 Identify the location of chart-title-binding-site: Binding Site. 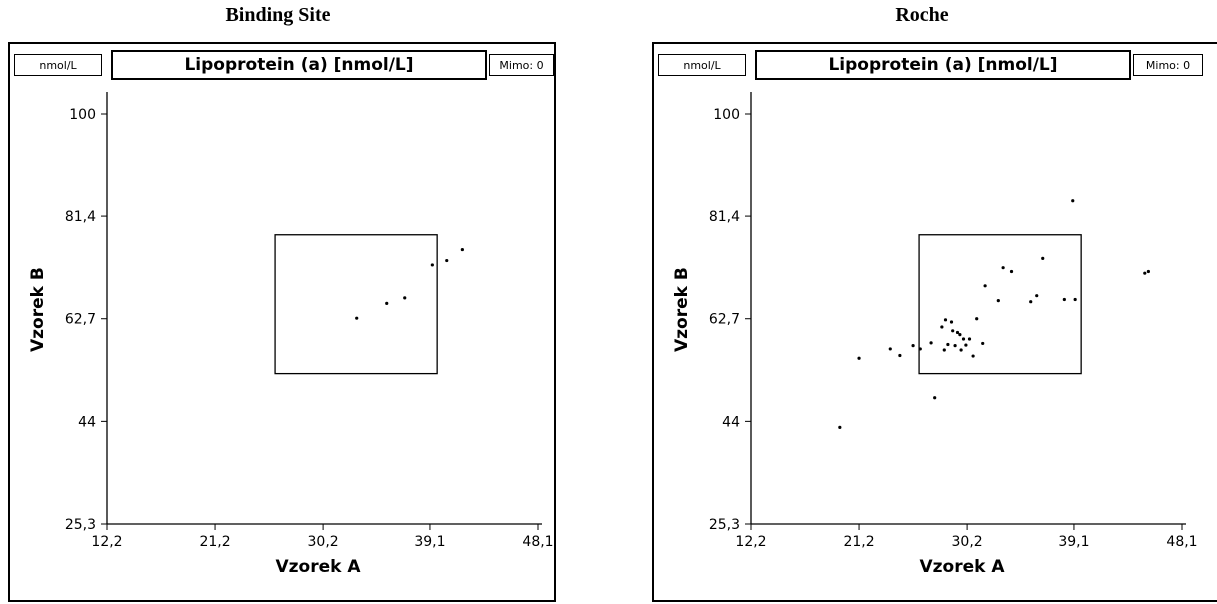
(278, 15).